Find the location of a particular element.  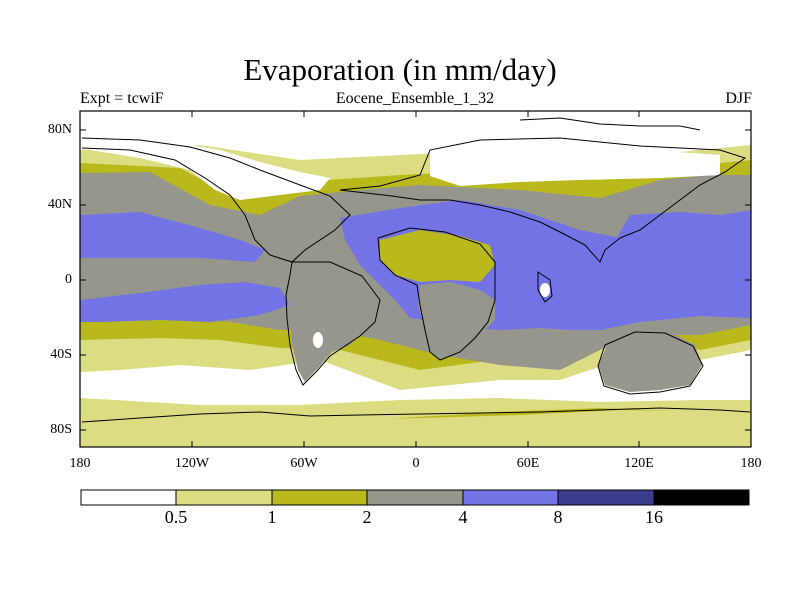

x-label-180e: 180 is located at coordinates (751, 463).